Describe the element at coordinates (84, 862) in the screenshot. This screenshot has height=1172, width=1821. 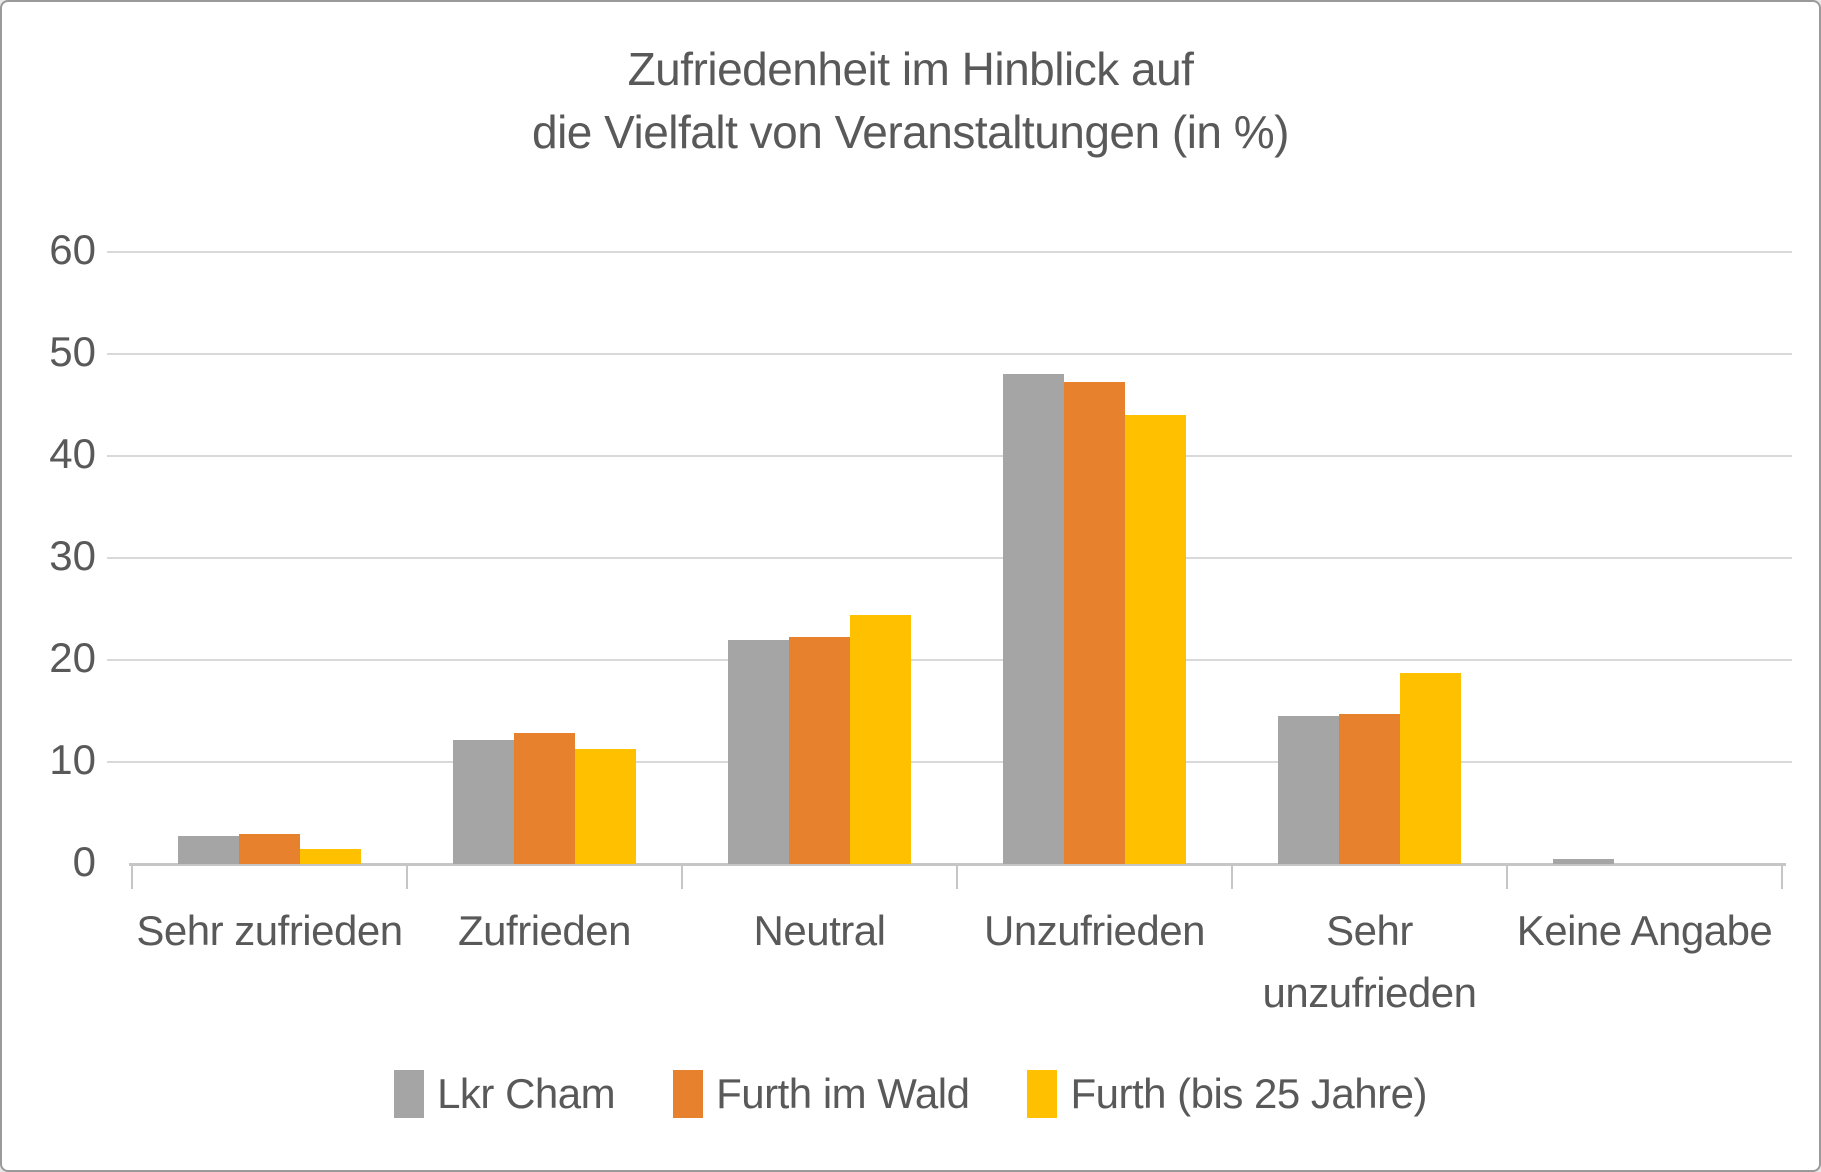
I see `y-axis-label-0: 0` at that location.